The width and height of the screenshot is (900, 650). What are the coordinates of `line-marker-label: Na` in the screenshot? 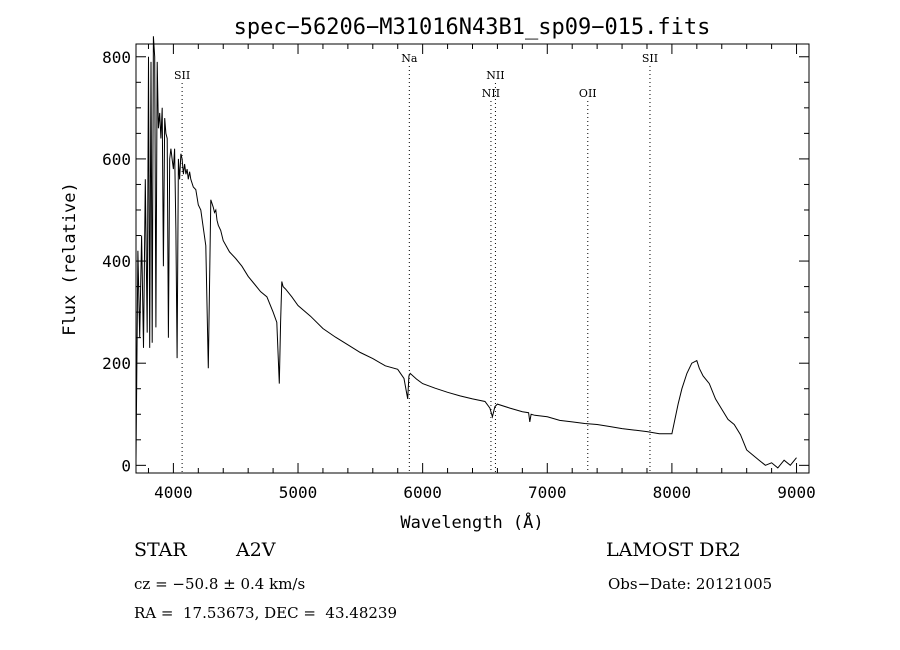 It's located at (409, 58).